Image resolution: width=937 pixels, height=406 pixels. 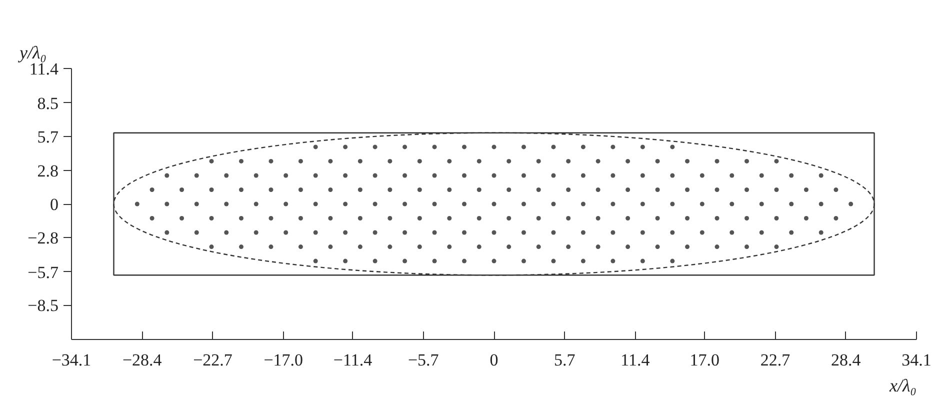 I want to click on x-tick-label: −17.0, so click(x=284, y=360).